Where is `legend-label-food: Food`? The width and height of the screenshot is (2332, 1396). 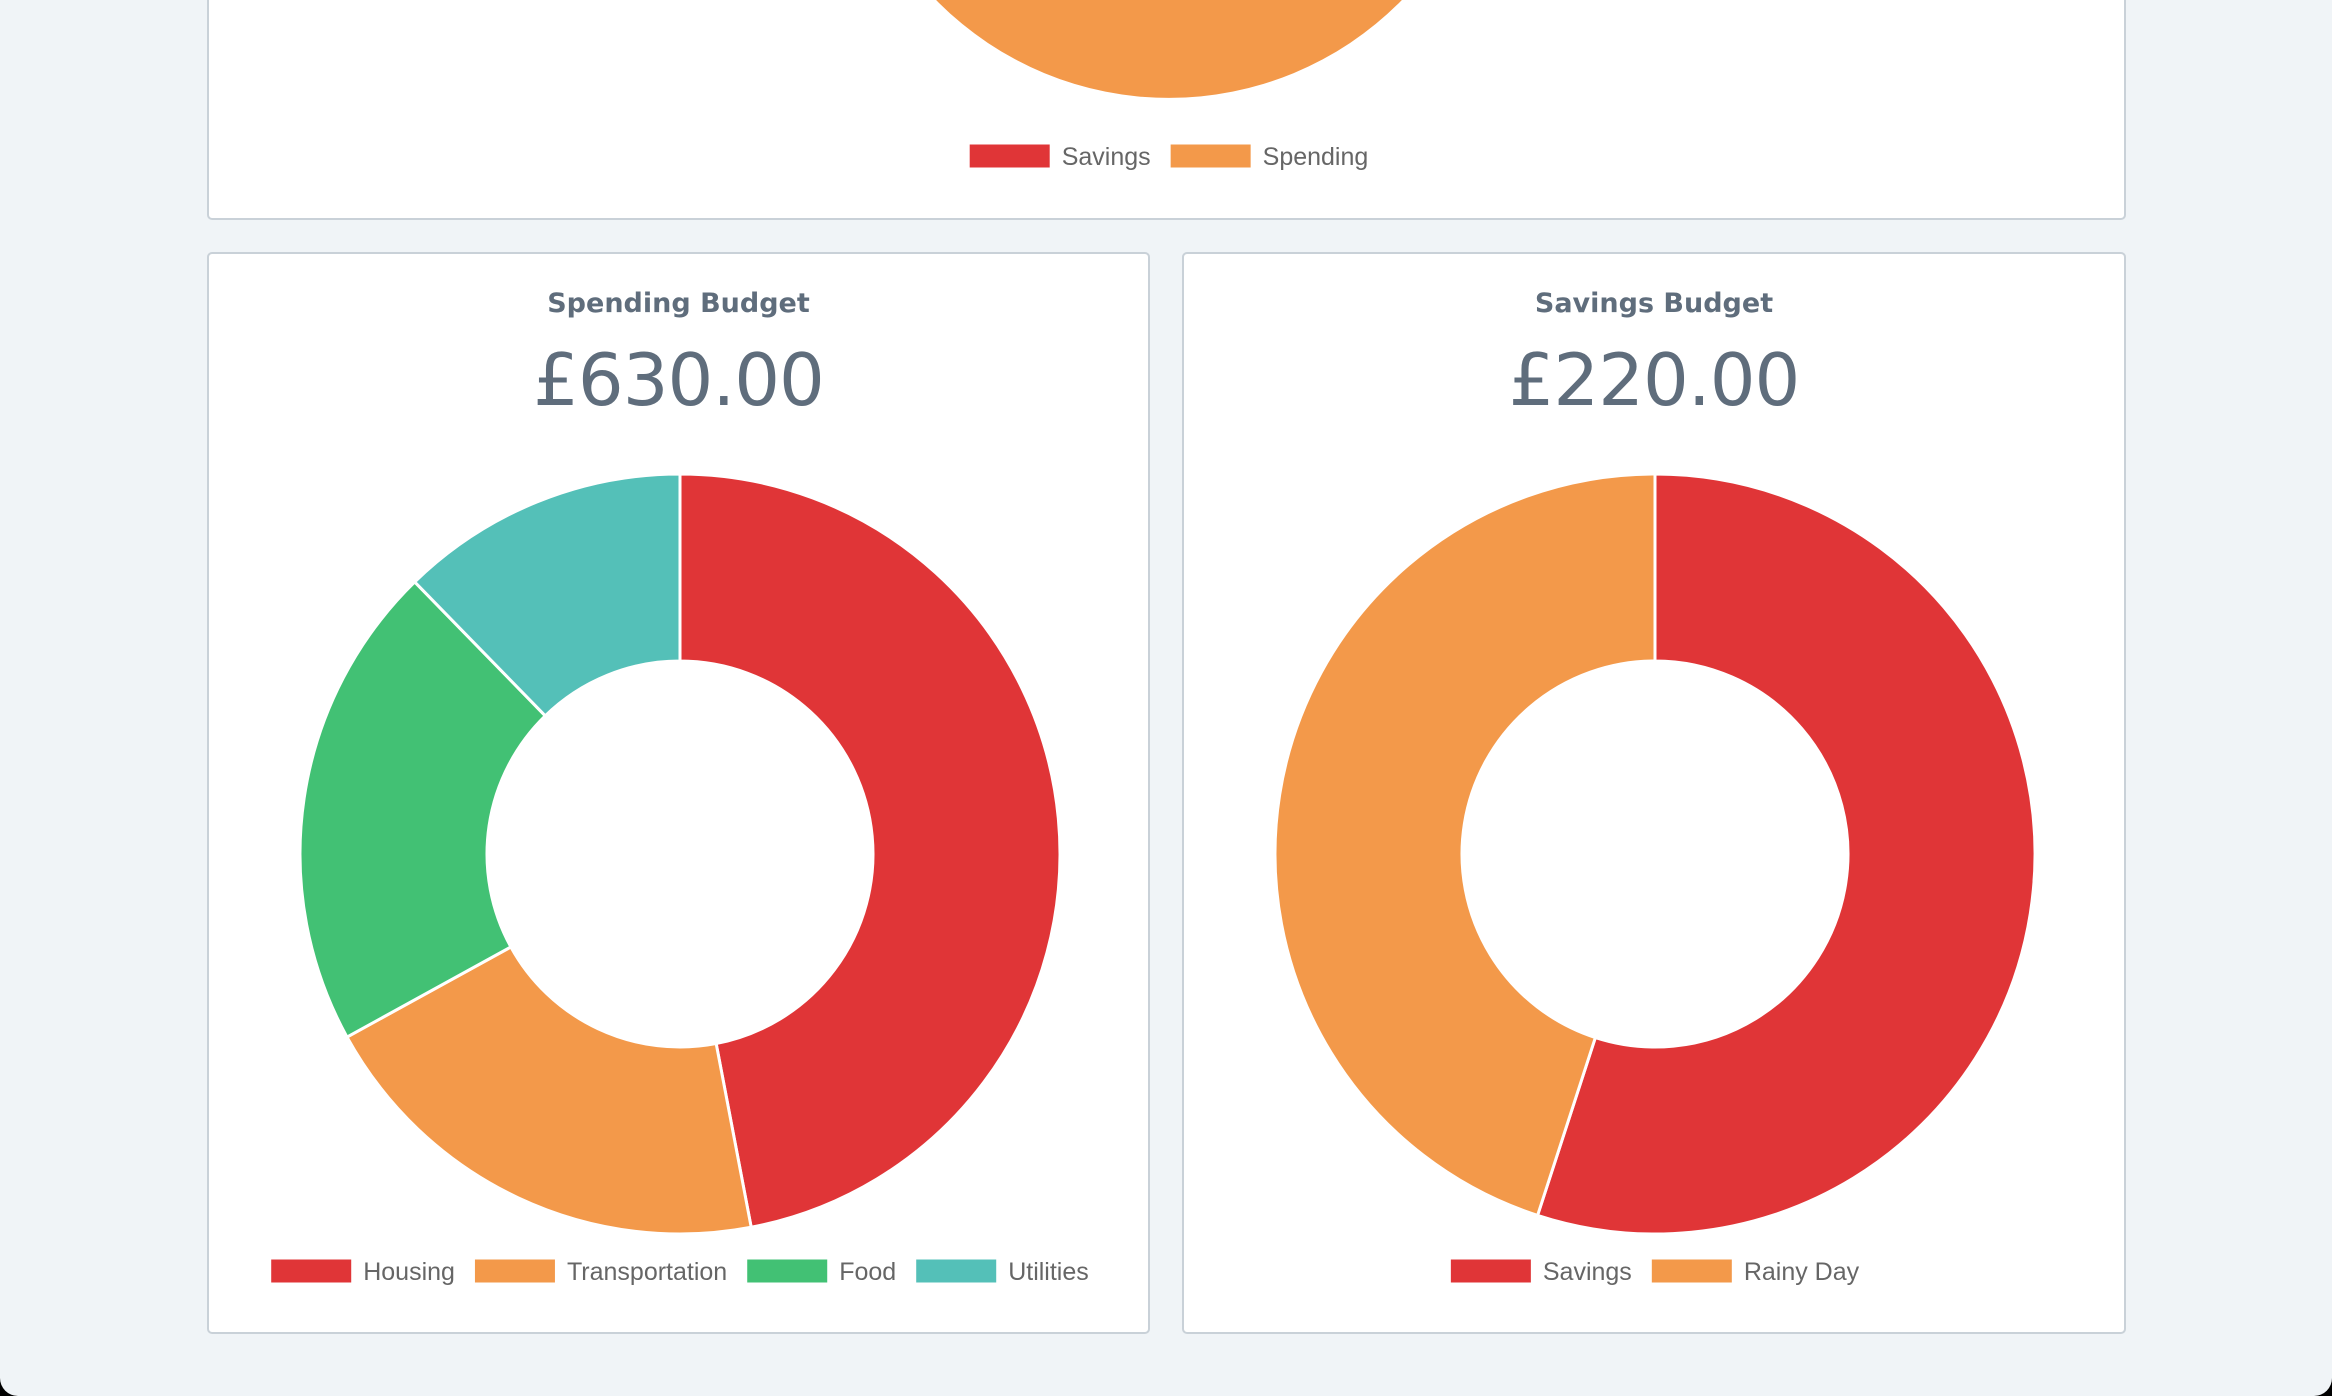
legend-label-food: Food is located at coordinates (867, 1272).